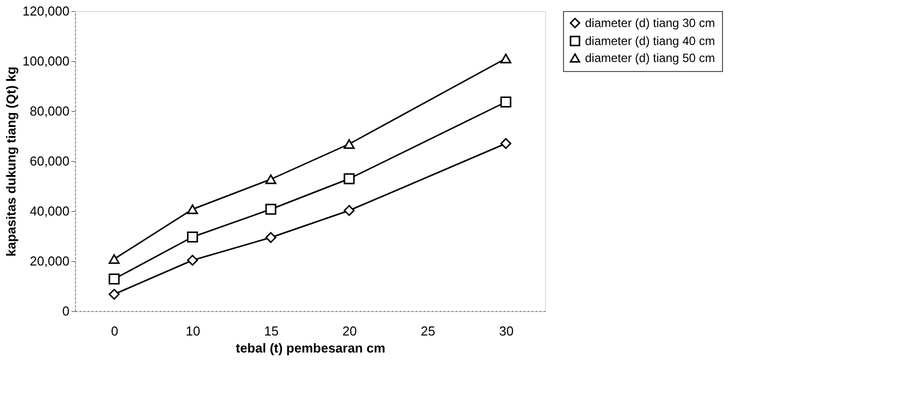  I want to click on y-tick-label: 40,000, so click(50, 211).